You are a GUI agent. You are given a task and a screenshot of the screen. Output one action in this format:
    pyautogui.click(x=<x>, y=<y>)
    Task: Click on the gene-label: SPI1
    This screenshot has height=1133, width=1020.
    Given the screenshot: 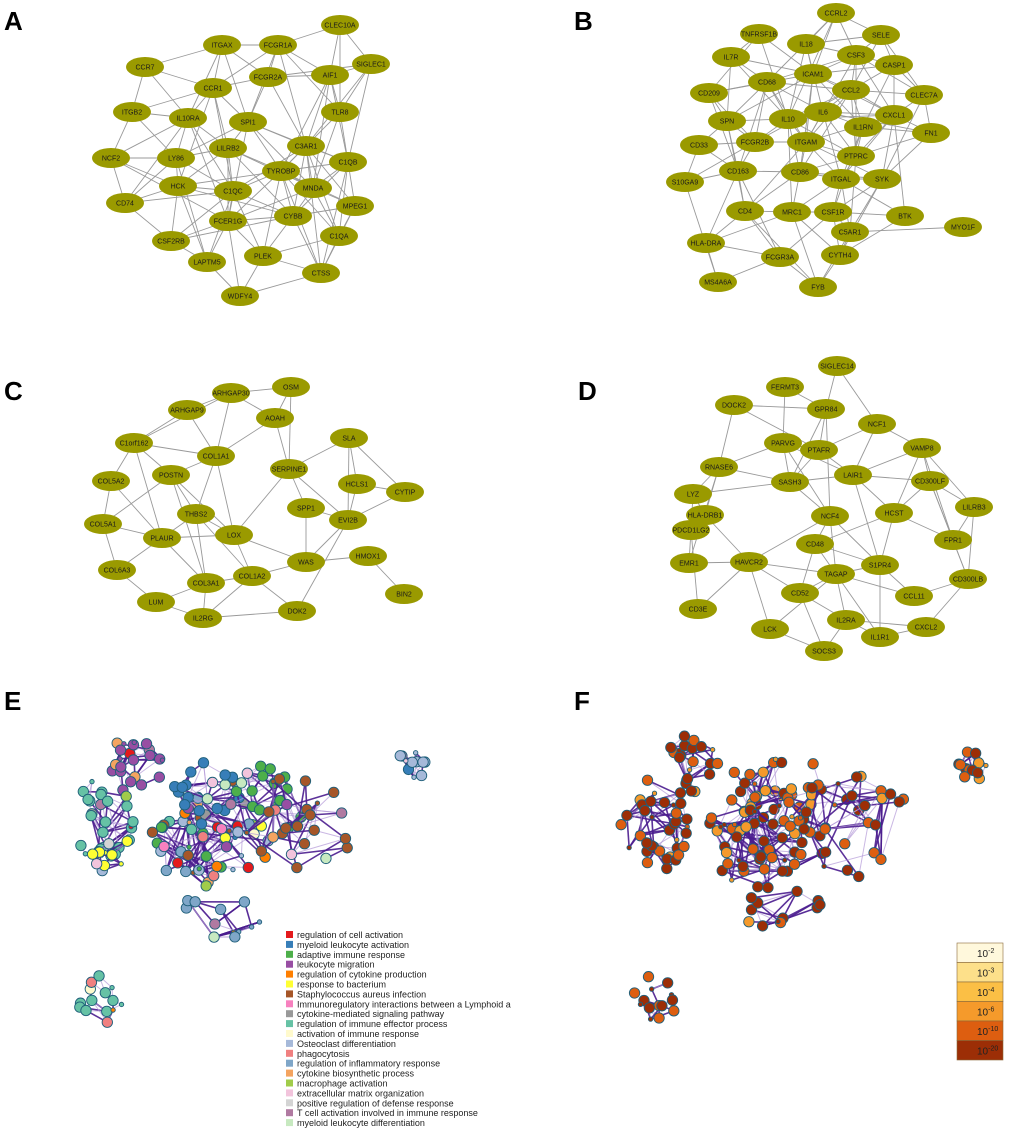 What is the action you would take?
    pyautogui.click(x=247, y=123)
    